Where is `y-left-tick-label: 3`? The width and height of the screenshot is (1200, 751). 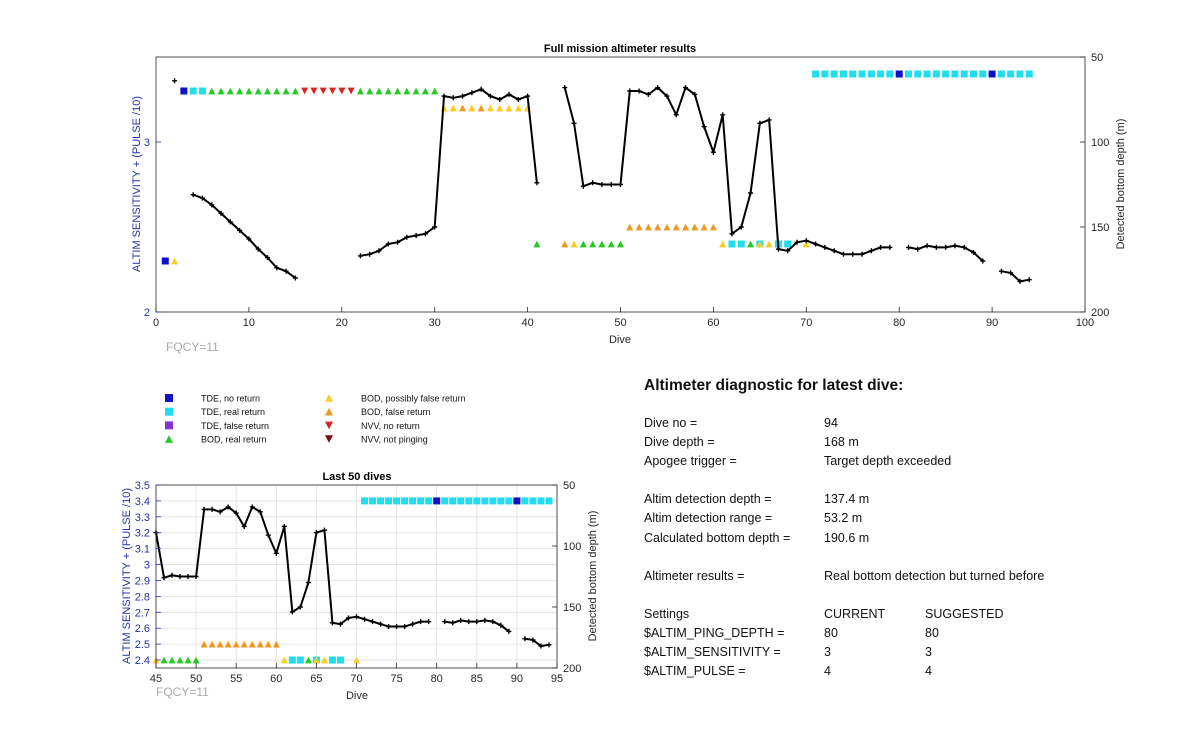 y-left-tick-label: 3 is located at coordinates (147, 143).